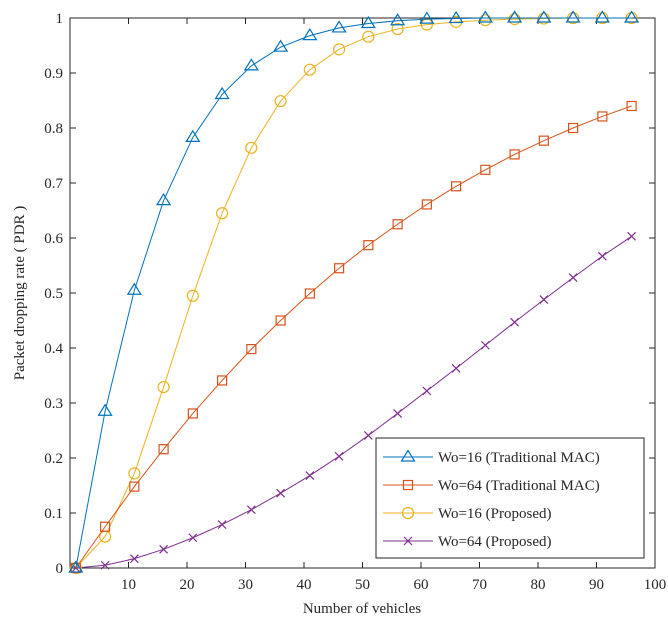 The width and height of the screenshot is (668, 624). I want to click on legend-item: Wo=64 (Traditional MAC), so click(491, 486).